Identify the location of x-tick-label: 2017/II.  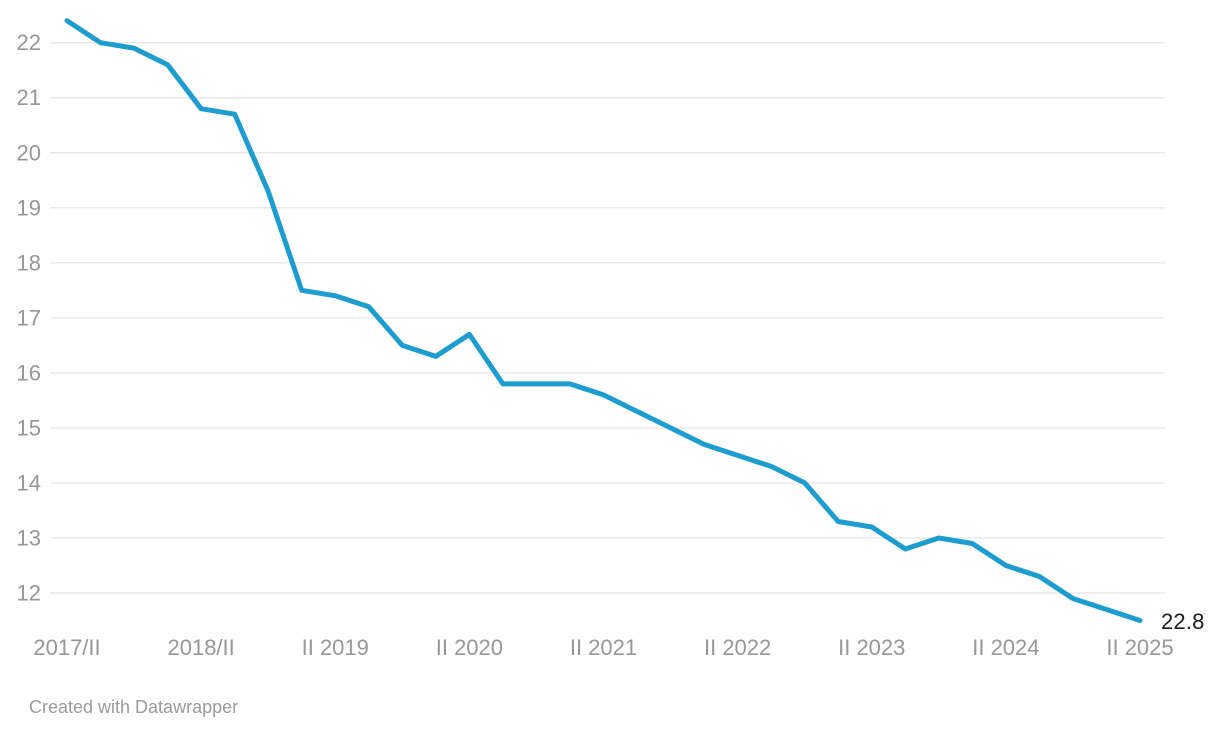
(66, 647).